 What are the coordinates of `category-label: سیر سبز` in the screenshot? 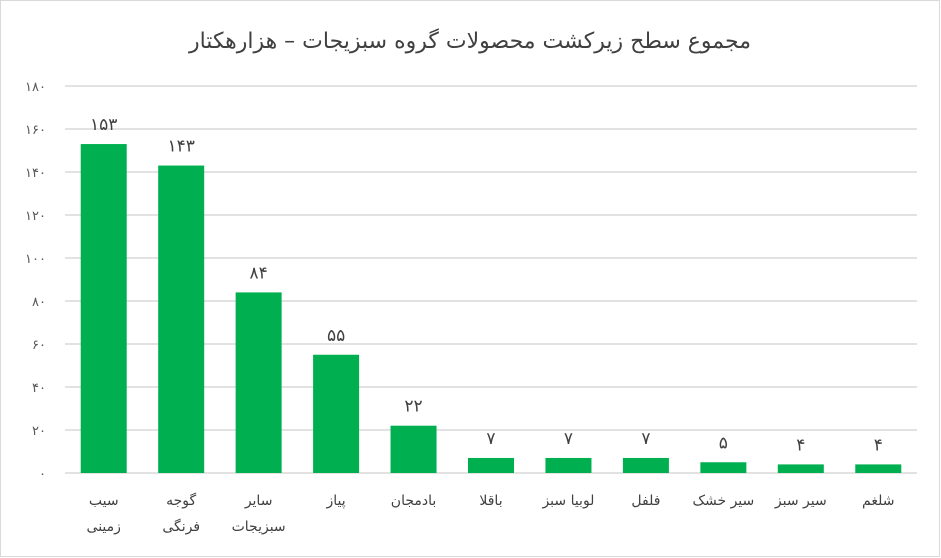 It's located at (800, 501).